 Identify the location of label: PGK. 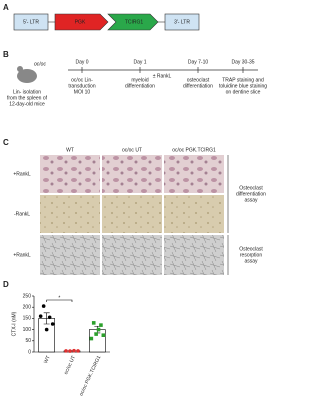
(80, 22).